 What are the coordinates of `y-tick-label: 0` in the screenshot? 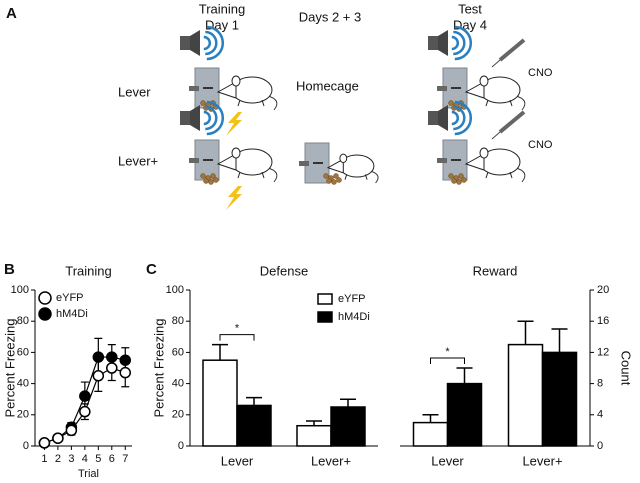 It's located at (181, 446).